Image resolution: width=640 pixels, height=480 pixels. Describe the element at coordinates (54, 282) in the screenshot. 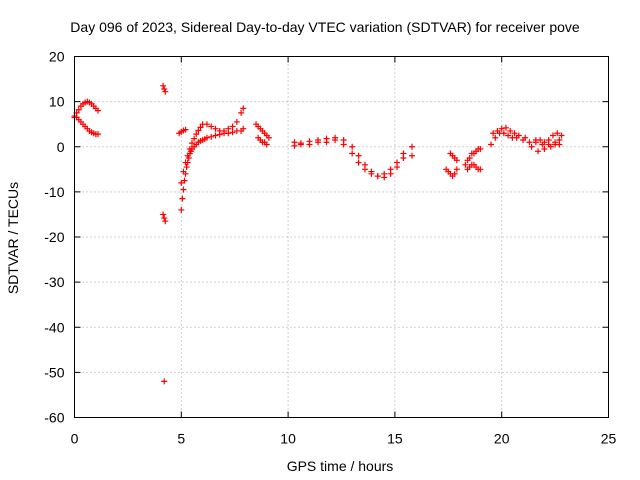

I see `y-tick-label: -30` at that location.